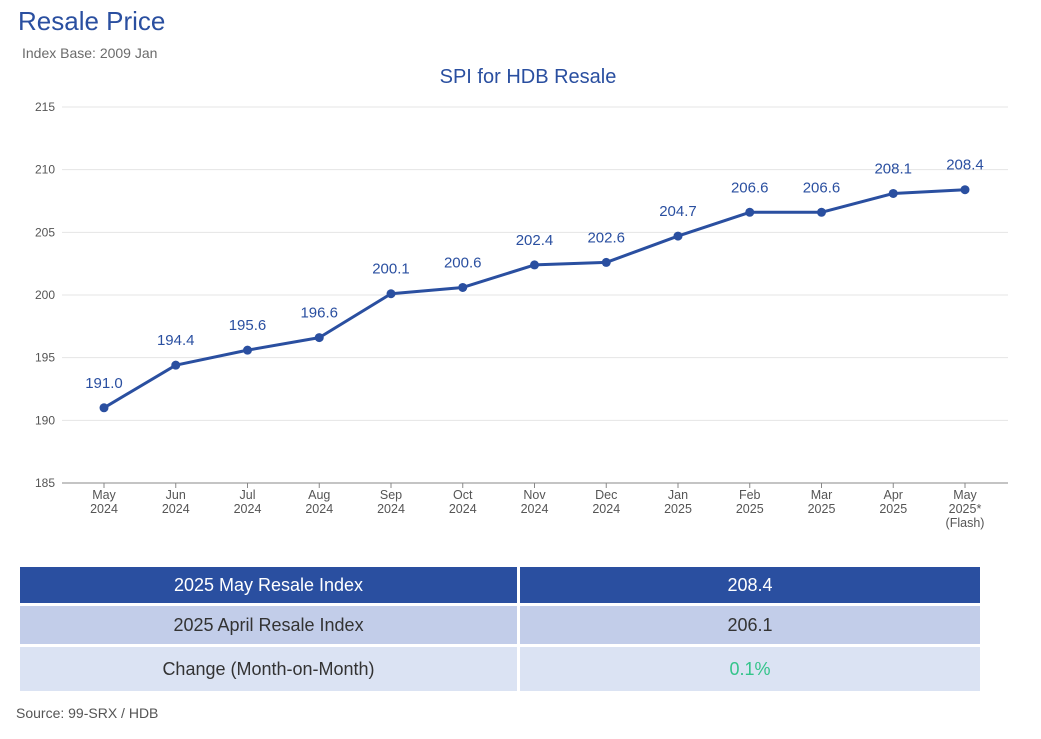 The image size is (1041, 739). Describe the element at coordinates (45, 232) in the screenshot. I see `y-tick-label: 205` at that location.